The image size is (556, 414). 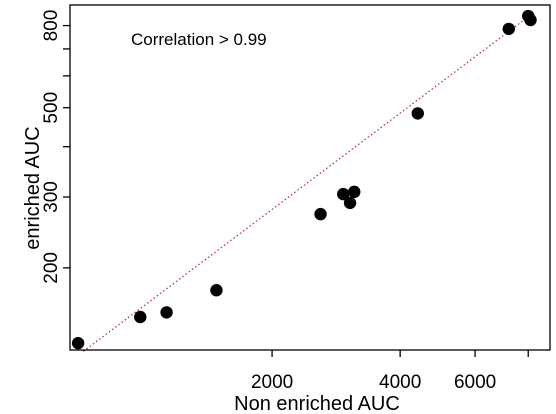 I want to click on y-axis-label: enriched AUC, so click(x=33, y=187).